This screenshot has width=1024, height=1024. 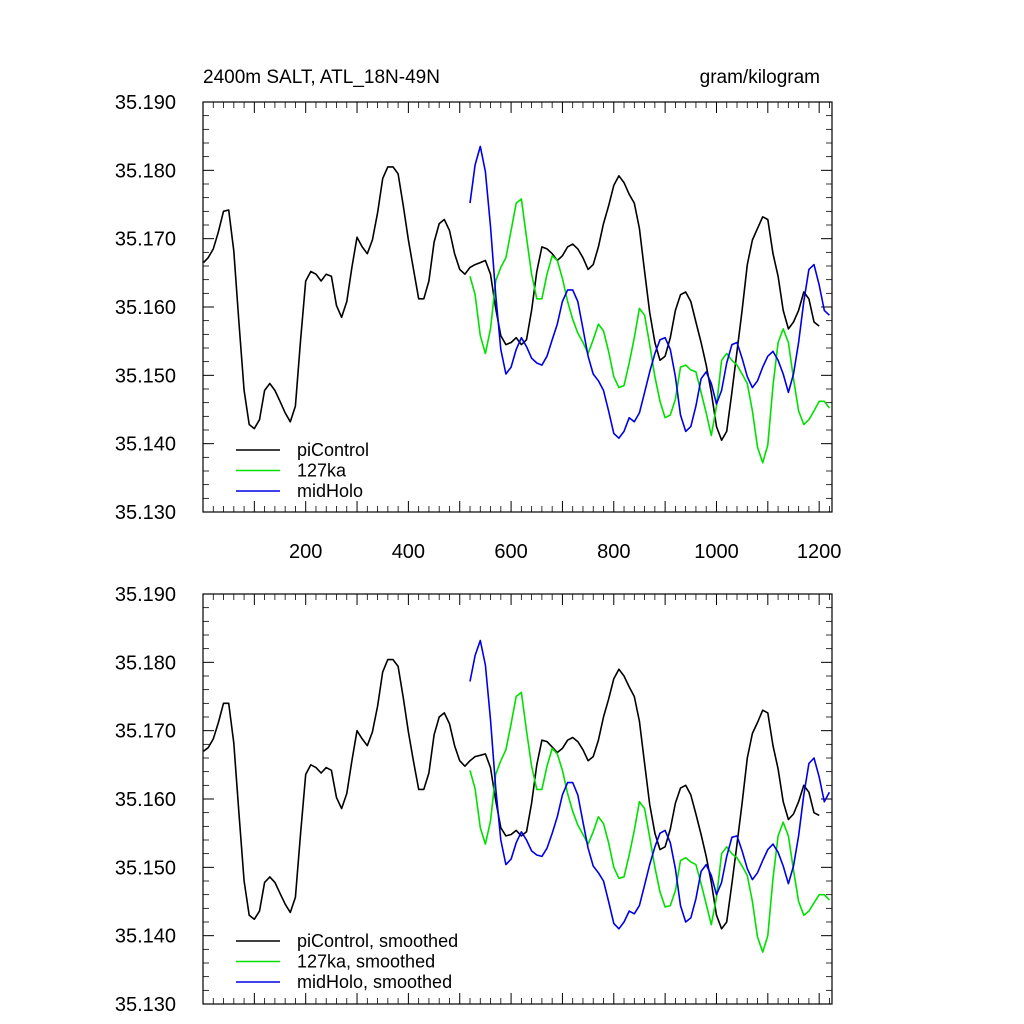 I want to click on x-tick-label: 200, so click(x=305, y=552).